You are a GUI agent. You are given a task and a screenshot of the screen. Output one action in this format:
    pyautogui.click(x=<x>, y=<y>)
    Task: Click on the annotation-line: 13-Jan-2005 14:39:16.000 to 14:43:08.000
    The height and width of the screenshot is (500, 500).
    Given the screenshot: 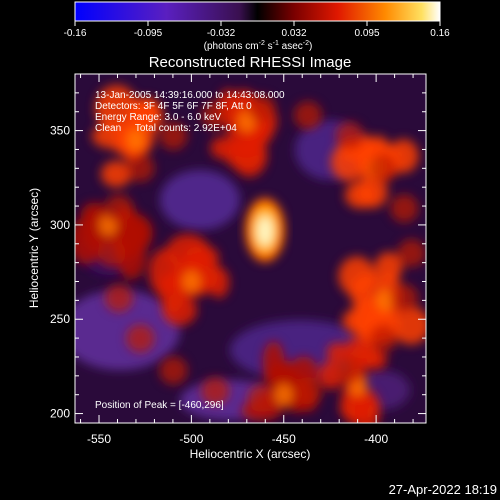 What is the action you would take?
    pyautogui.click(x=190, y=95)
    